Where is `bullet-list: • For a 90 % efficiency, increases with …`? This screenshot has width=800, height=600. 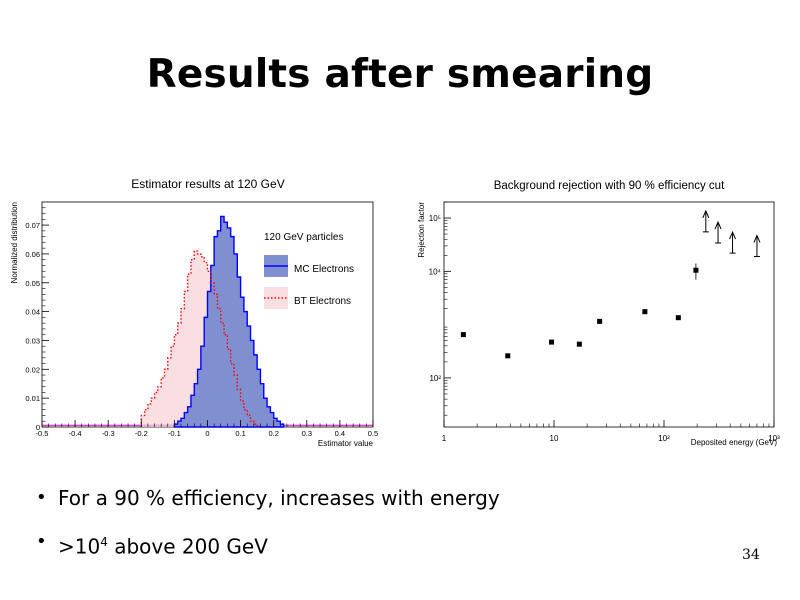
bullet-list: • For a 90 % efficiency, increases with … is located at coordinates (384, 526).